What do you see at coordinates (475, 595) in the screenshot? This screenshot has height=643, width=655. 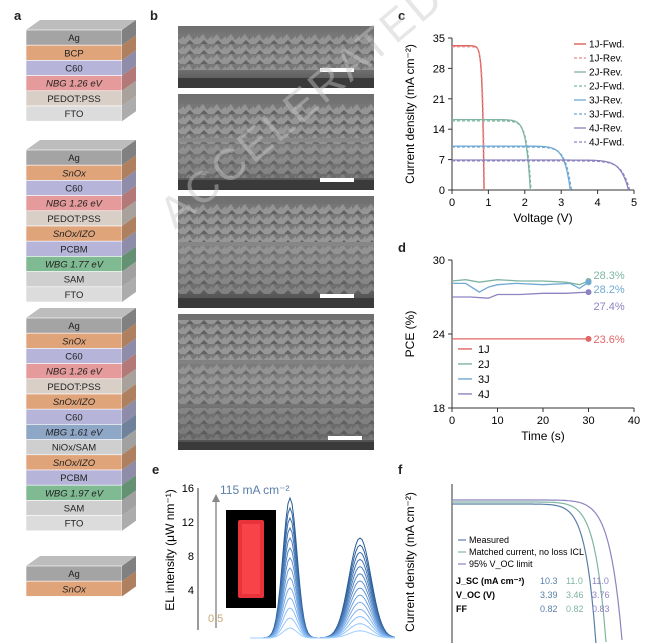 I see `f-table-voc-label: V_OC (V)` at bounding box center [475, 595].